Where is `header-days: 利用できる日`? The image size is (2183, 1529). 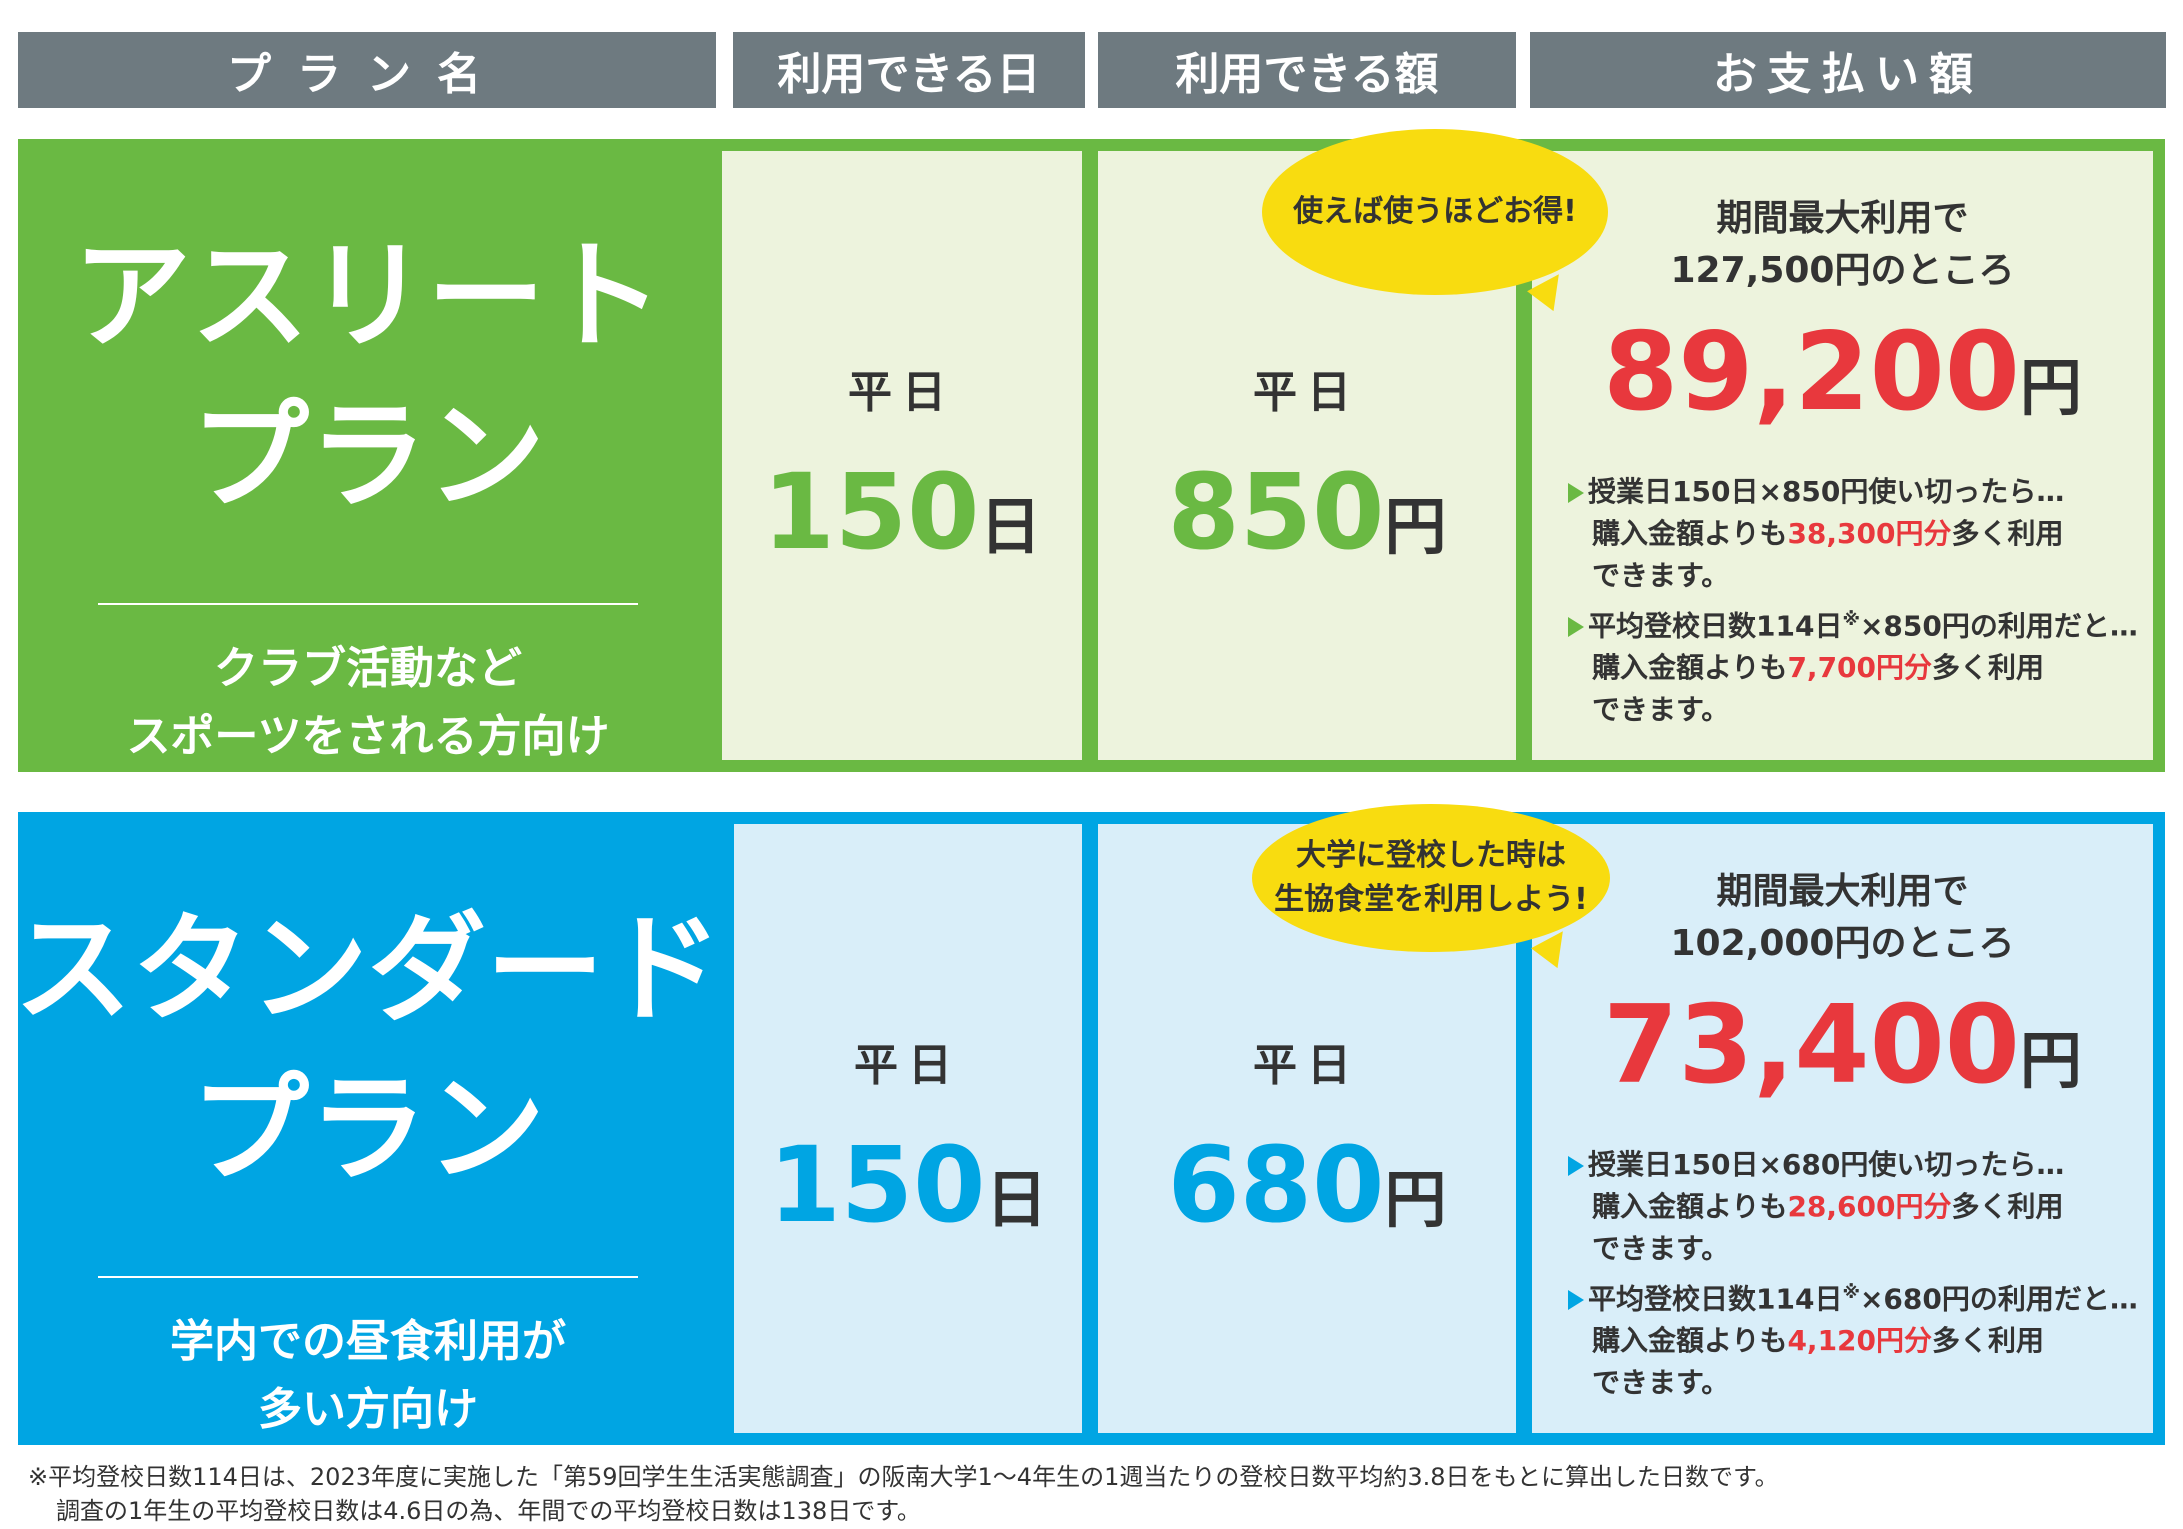 header-days: 利用できる日 is located at coordinates (909, 70).